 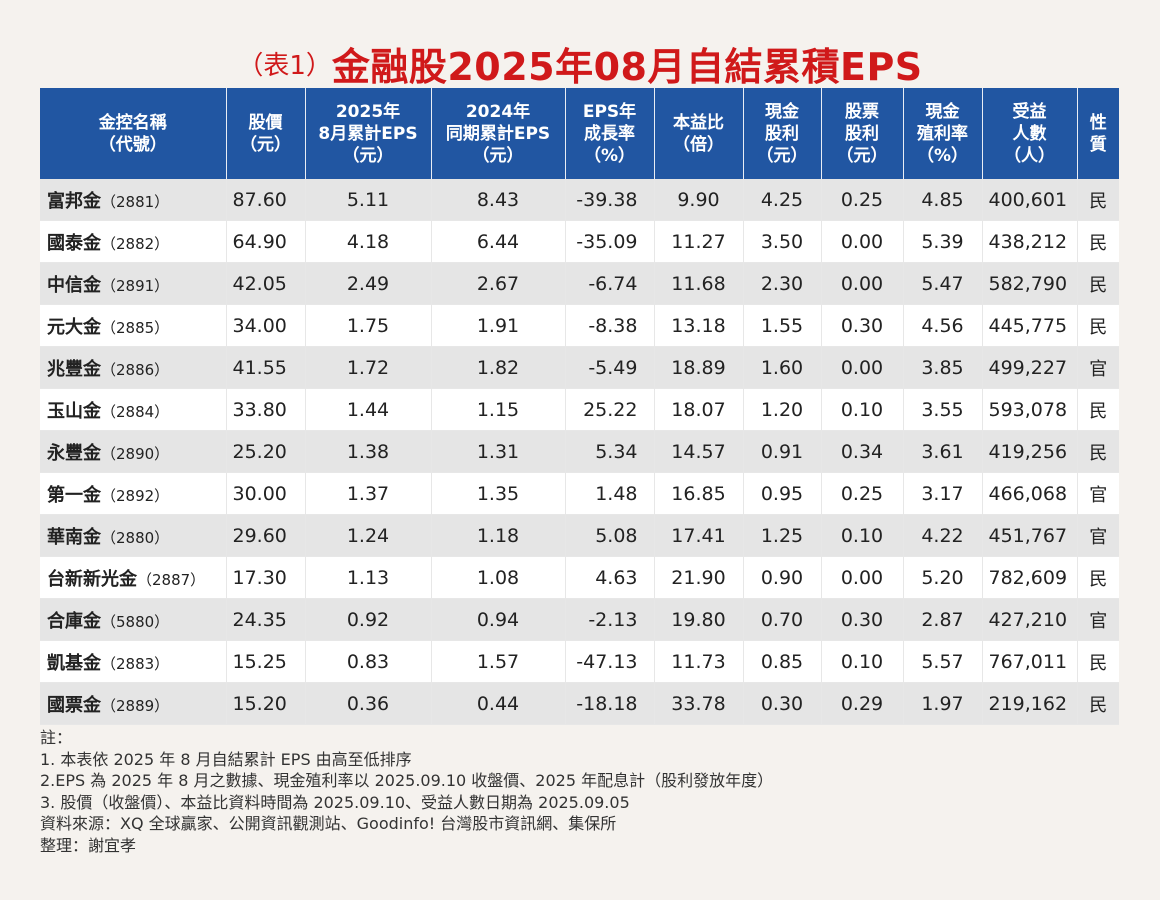 What do you see at coordinates (368, 703) in the screenshot?
I see `cell-eps2025: 0.36` at bounding box center [368, 703].